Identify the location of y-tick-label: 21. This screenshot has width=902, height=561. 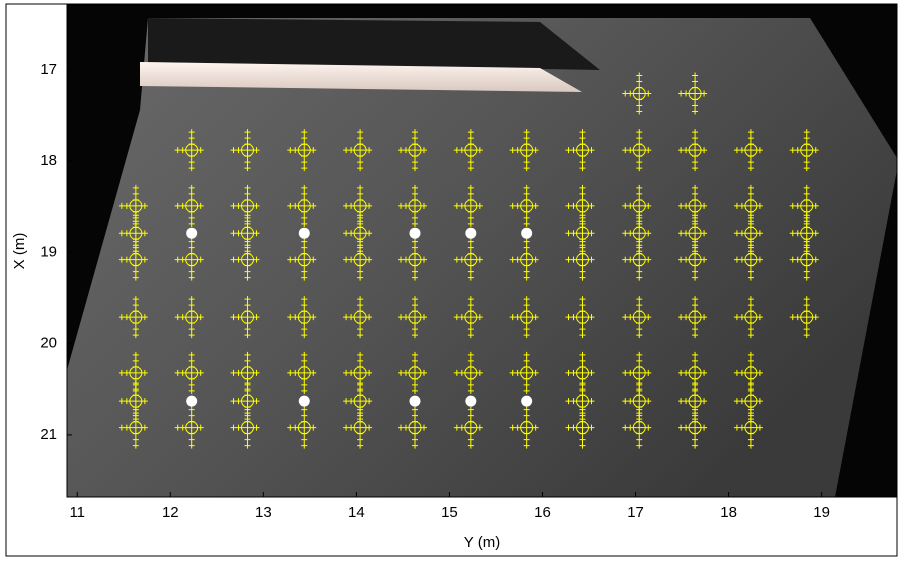
(48, 434).